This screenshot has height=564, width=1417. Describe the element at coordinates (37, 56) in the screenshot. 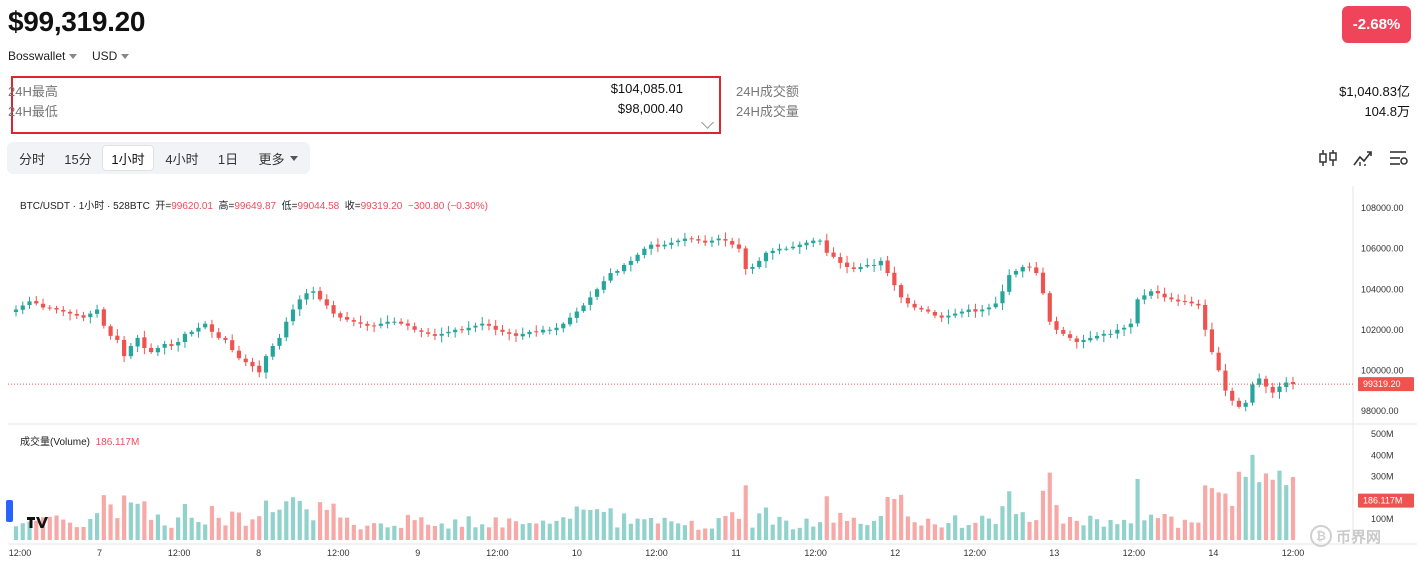

I see `wallet-label: Bosswallet` at that location.